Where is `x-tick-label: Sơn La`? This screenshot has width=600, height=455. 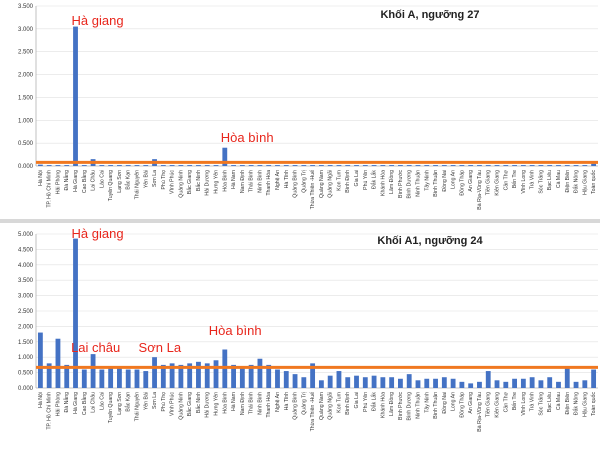 x-tick-label: Sơn La is located at coordinates (155, 178).